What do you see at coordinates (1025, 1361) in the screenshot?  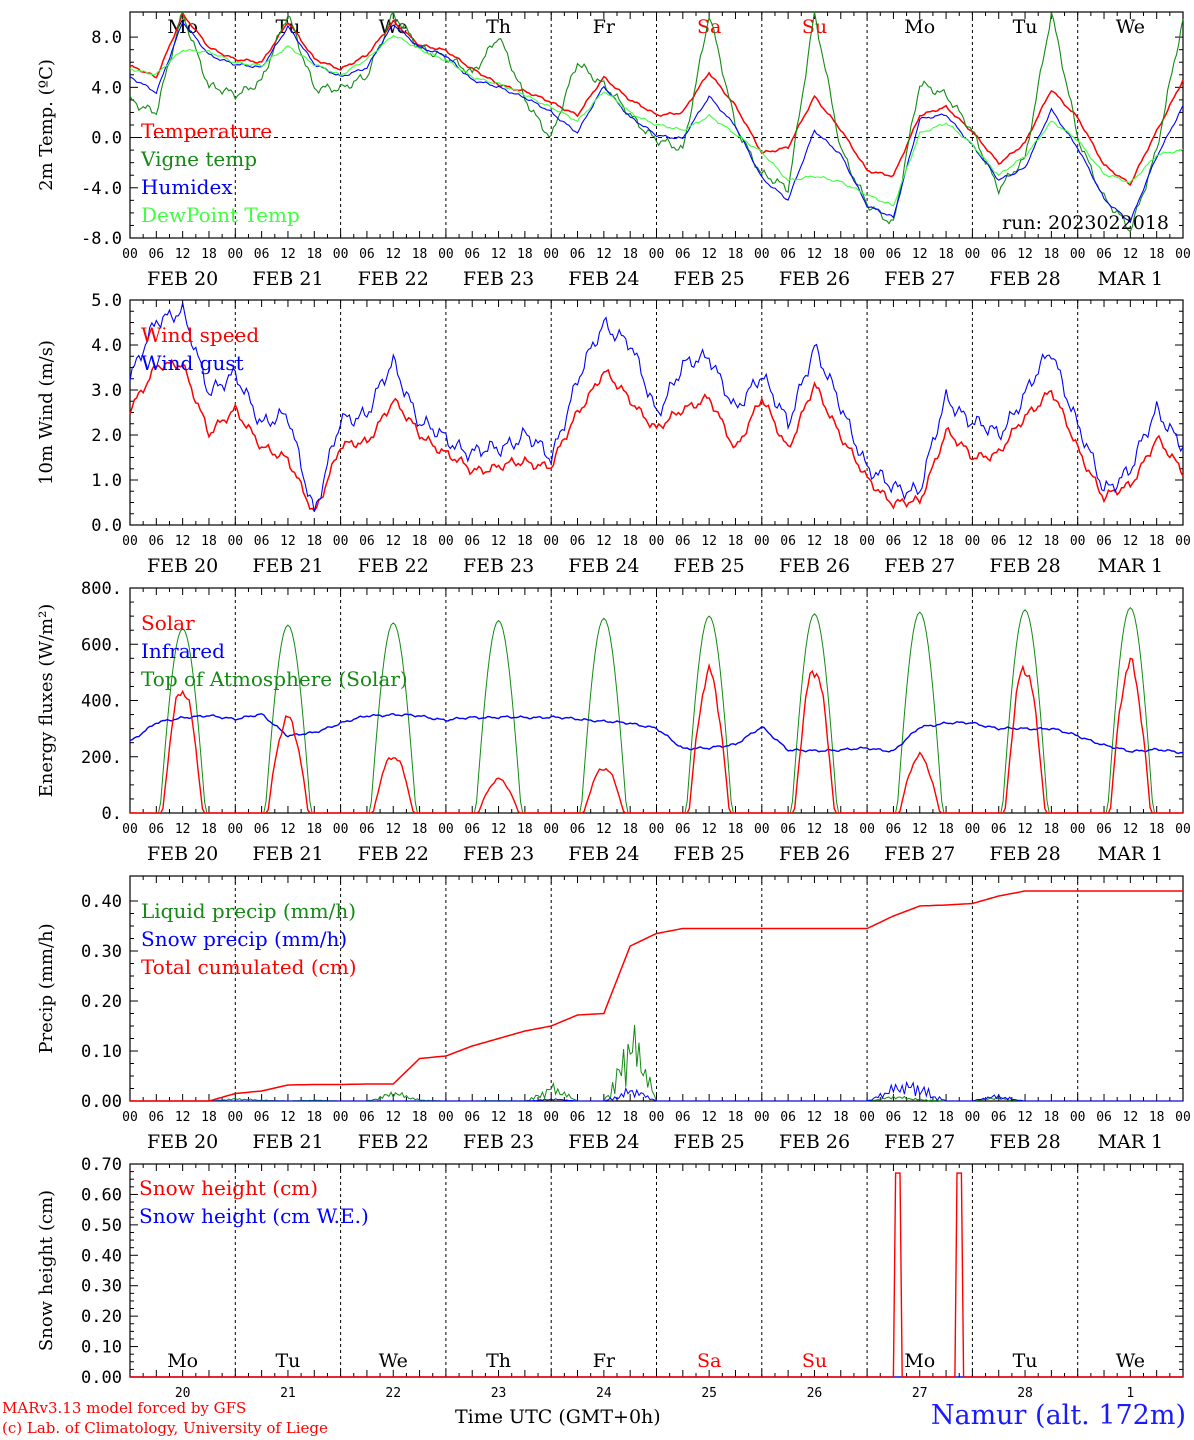 I see `bottom-day-label: Tu` at bounding box center [1025, 1361].